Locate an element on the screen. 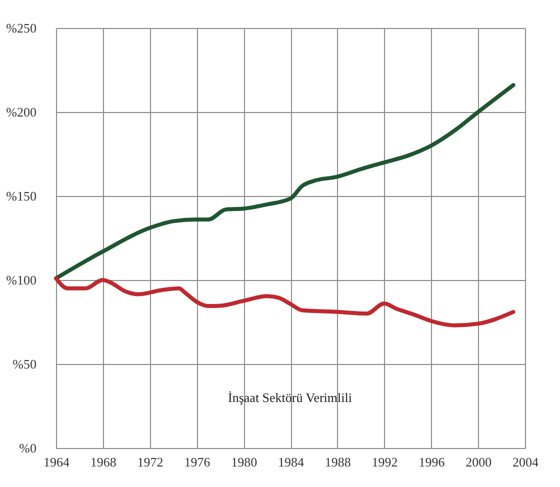 The image size is (560, 487). x-tick-label: 2004 is located at coordinates (525, 462).